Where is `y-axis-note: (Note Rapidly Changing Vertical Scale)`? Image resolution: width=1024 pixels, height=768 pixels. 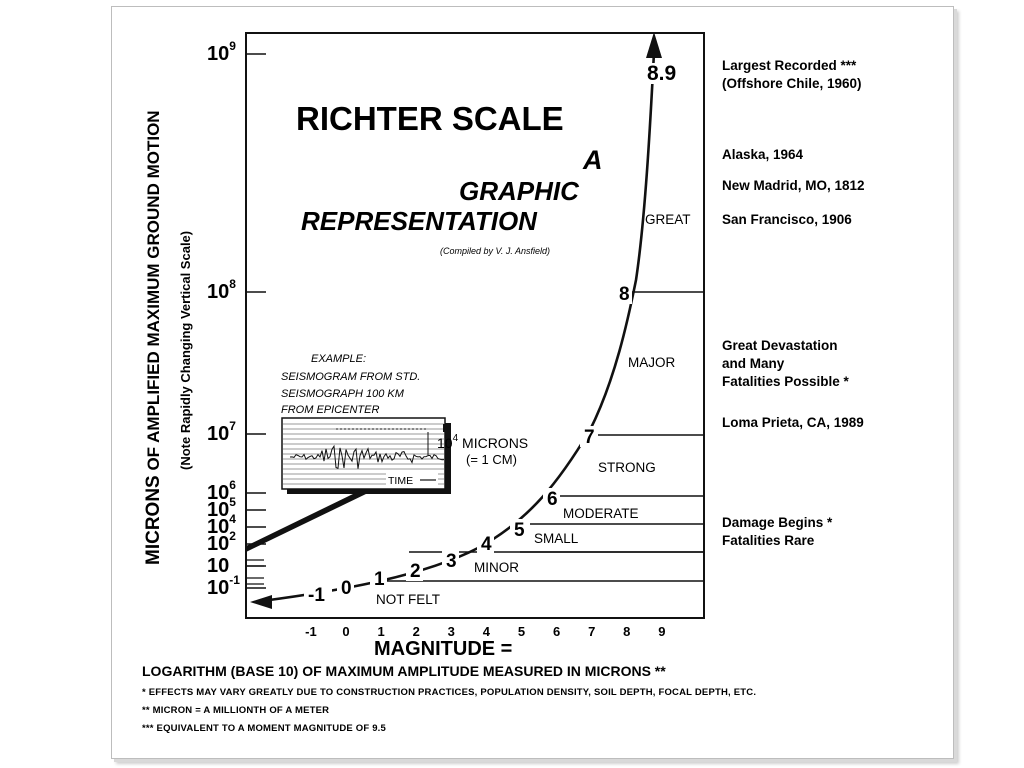 y-axis-note: (Note Rapidly Changing Vertical Scale) is located at coordinates (185, 350).